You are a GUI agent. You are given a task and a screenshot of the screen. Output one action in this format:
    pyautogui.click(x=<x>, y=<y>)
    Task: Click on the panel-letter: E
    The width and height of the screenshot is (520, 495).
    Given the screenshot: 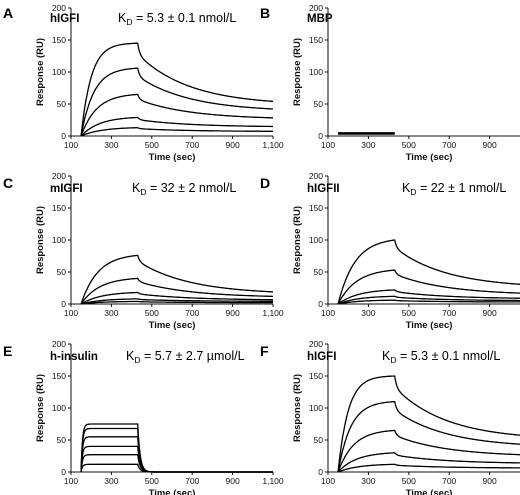 What is the action you would take?
    pyautogui.click(x=7, y=351)
    